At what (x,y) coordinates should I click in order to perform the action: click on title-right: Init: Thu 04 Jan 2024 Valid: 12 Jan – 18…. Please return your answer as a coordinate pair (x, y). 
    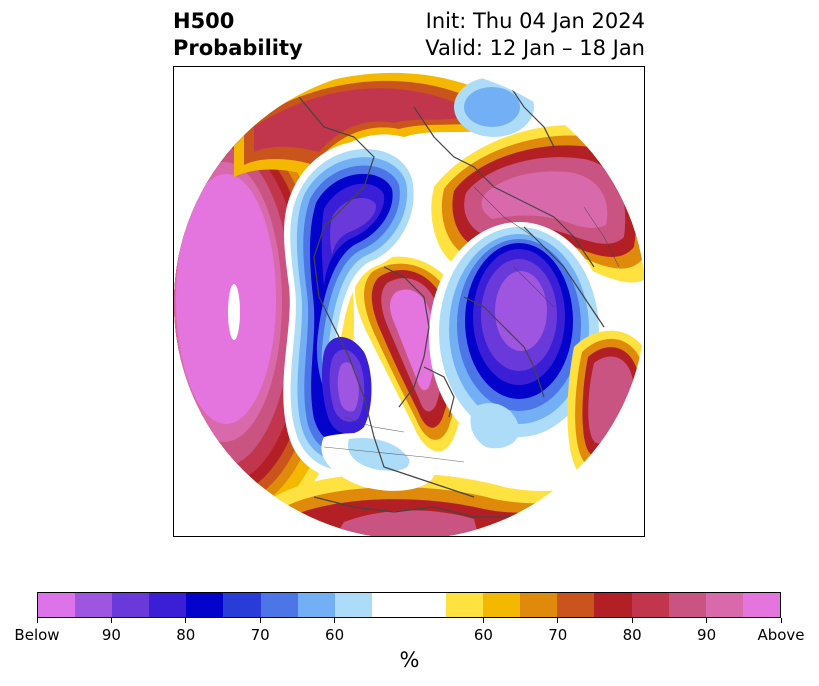
    Looking at the image, I should click on (535, 35).